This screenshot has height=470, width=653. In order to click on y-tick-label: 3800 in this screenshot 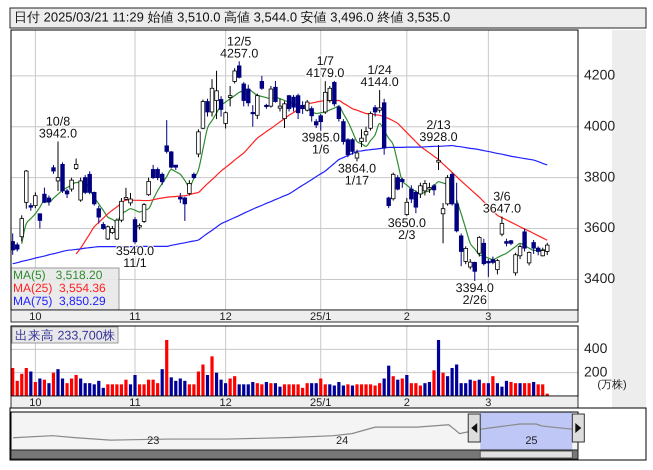, I will do `click(600, 176)`.